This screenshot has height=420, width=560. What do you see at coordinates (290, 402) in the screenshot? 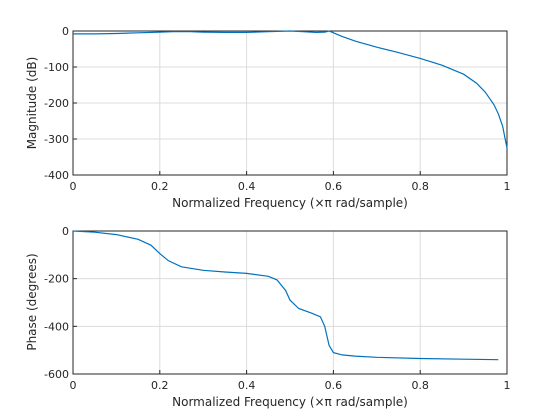
I see `phase-xlabel: Normalized Frequency (×π rad/sample)` at bounding box center [290, 402].